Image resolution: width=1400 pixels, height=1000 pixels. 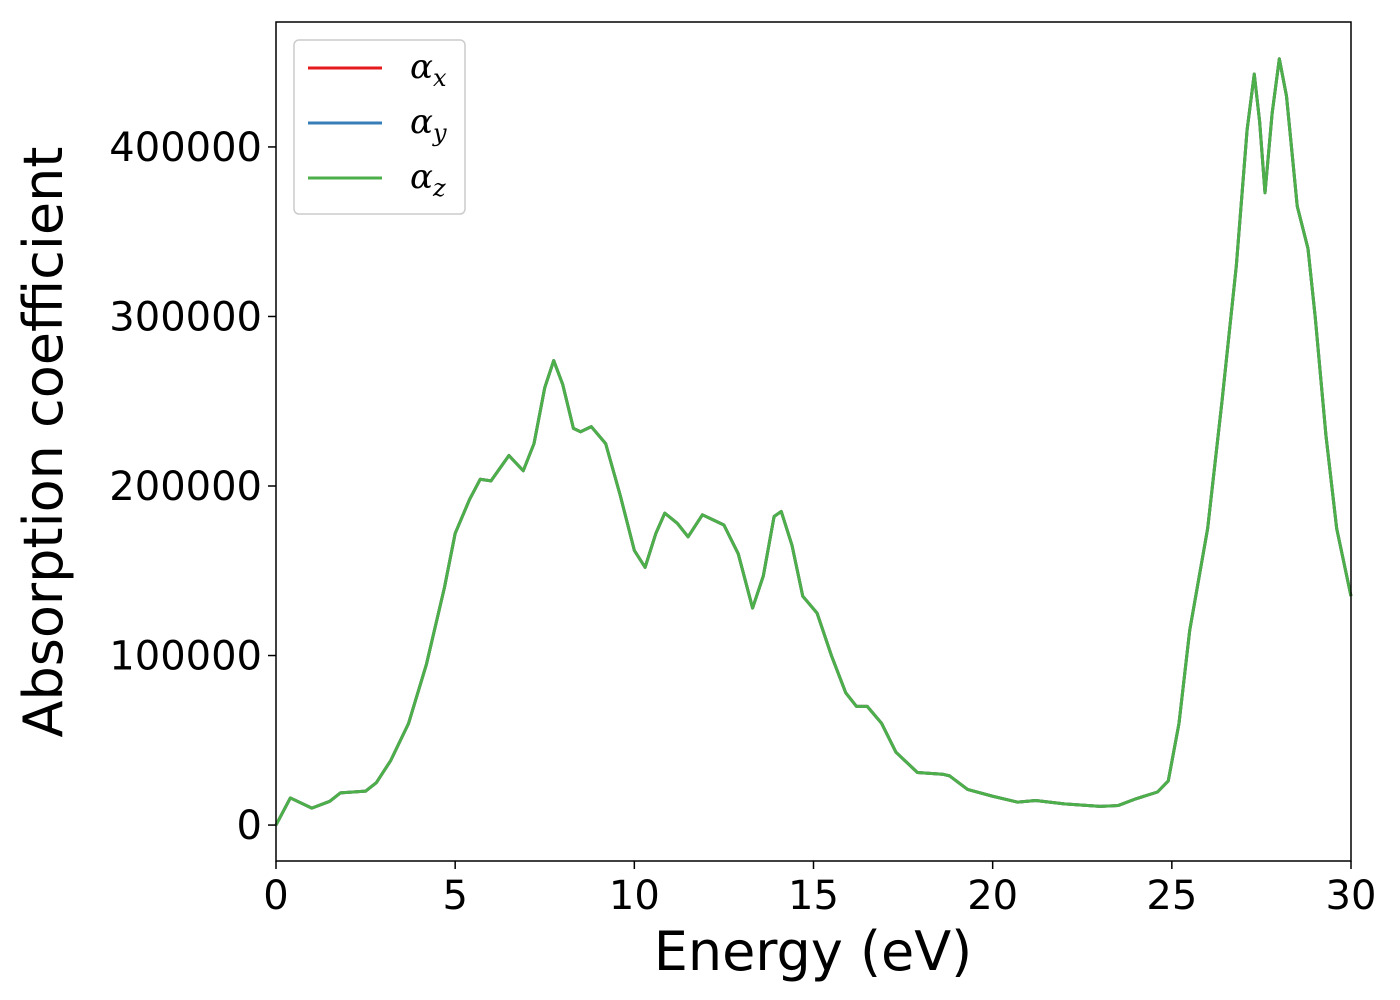 I want to click on y-tick-label: 300000, so click(x=185, y=317).